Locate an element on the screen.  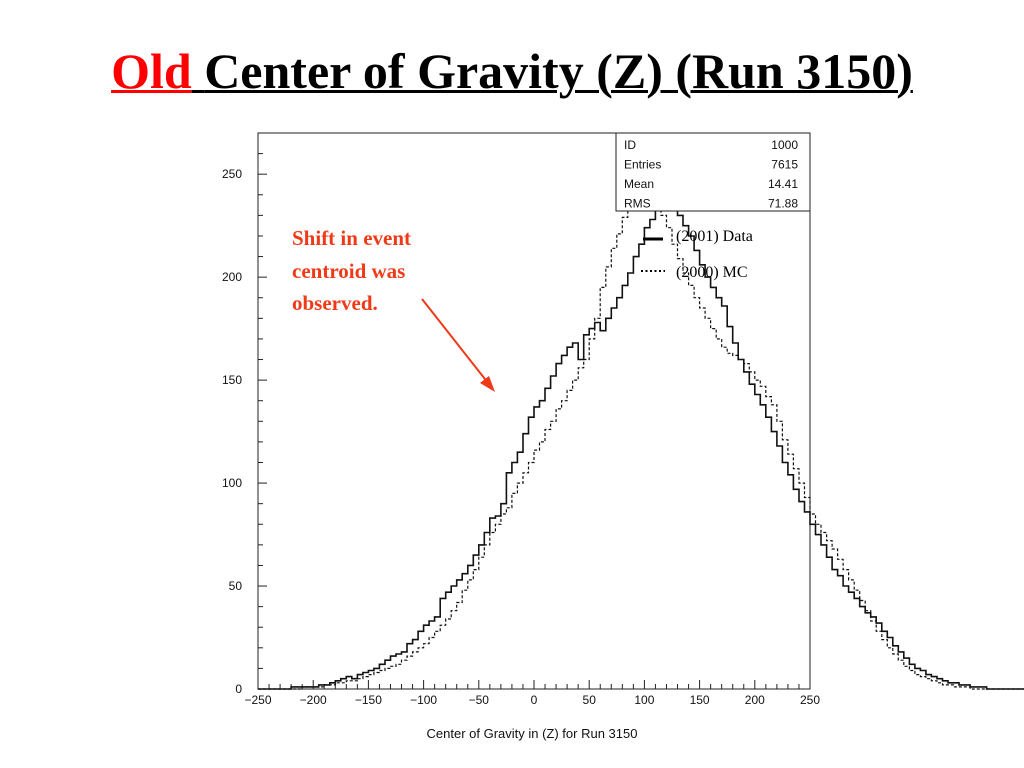
x-tick-label: 200 is located at coordinates (755, 700).